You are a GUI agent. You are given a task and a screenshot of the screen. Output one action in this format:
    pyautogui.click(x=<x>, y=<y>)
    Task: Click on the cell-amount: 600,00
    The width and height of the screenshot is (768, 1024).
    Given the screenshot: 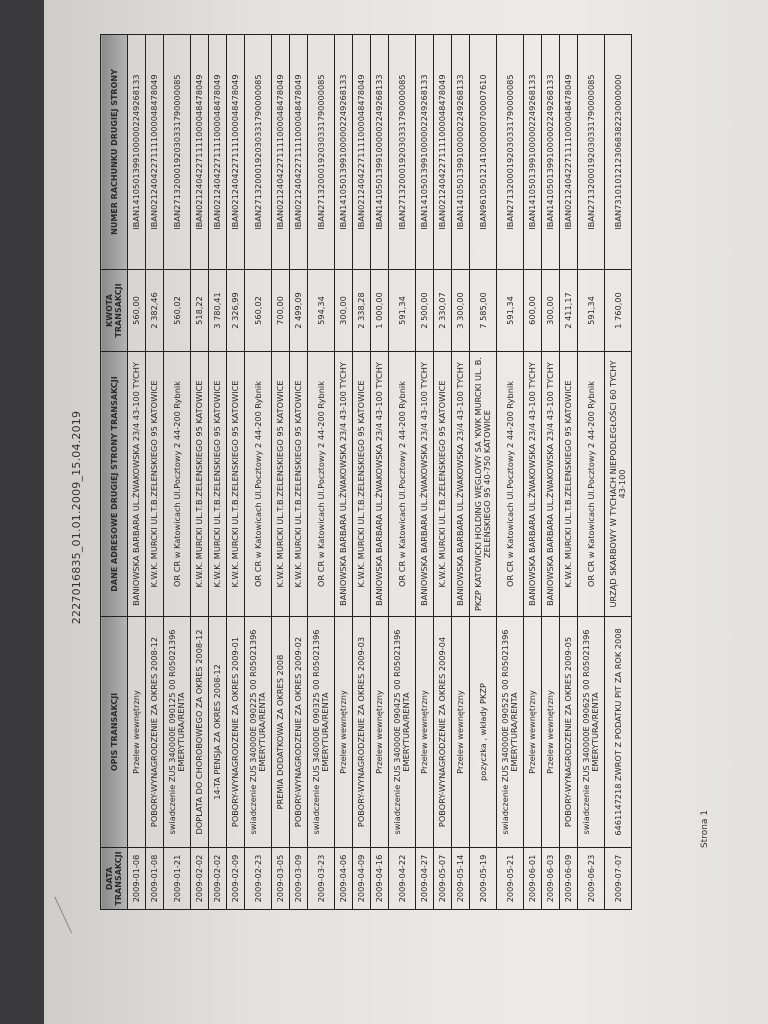 What is the action you would take?
    pyautogui.click(x=532, y=310)
    